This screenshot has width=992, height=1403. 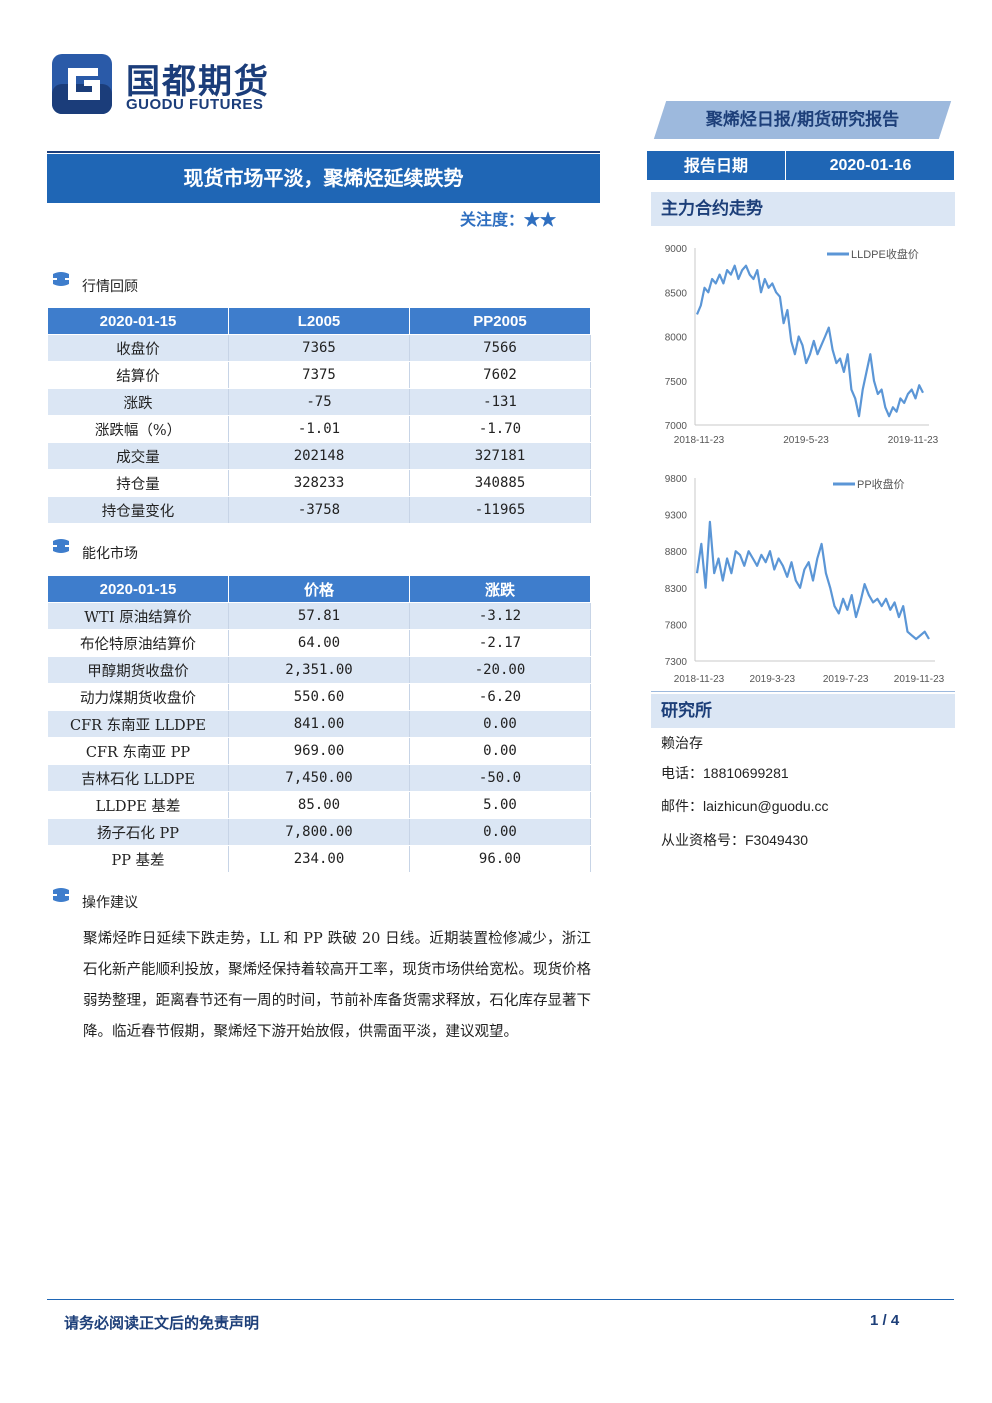 What do you see at coordinates (500, 670) in the screenshot?
I see `change-value: -20.00` at bounding box center [500, 670].